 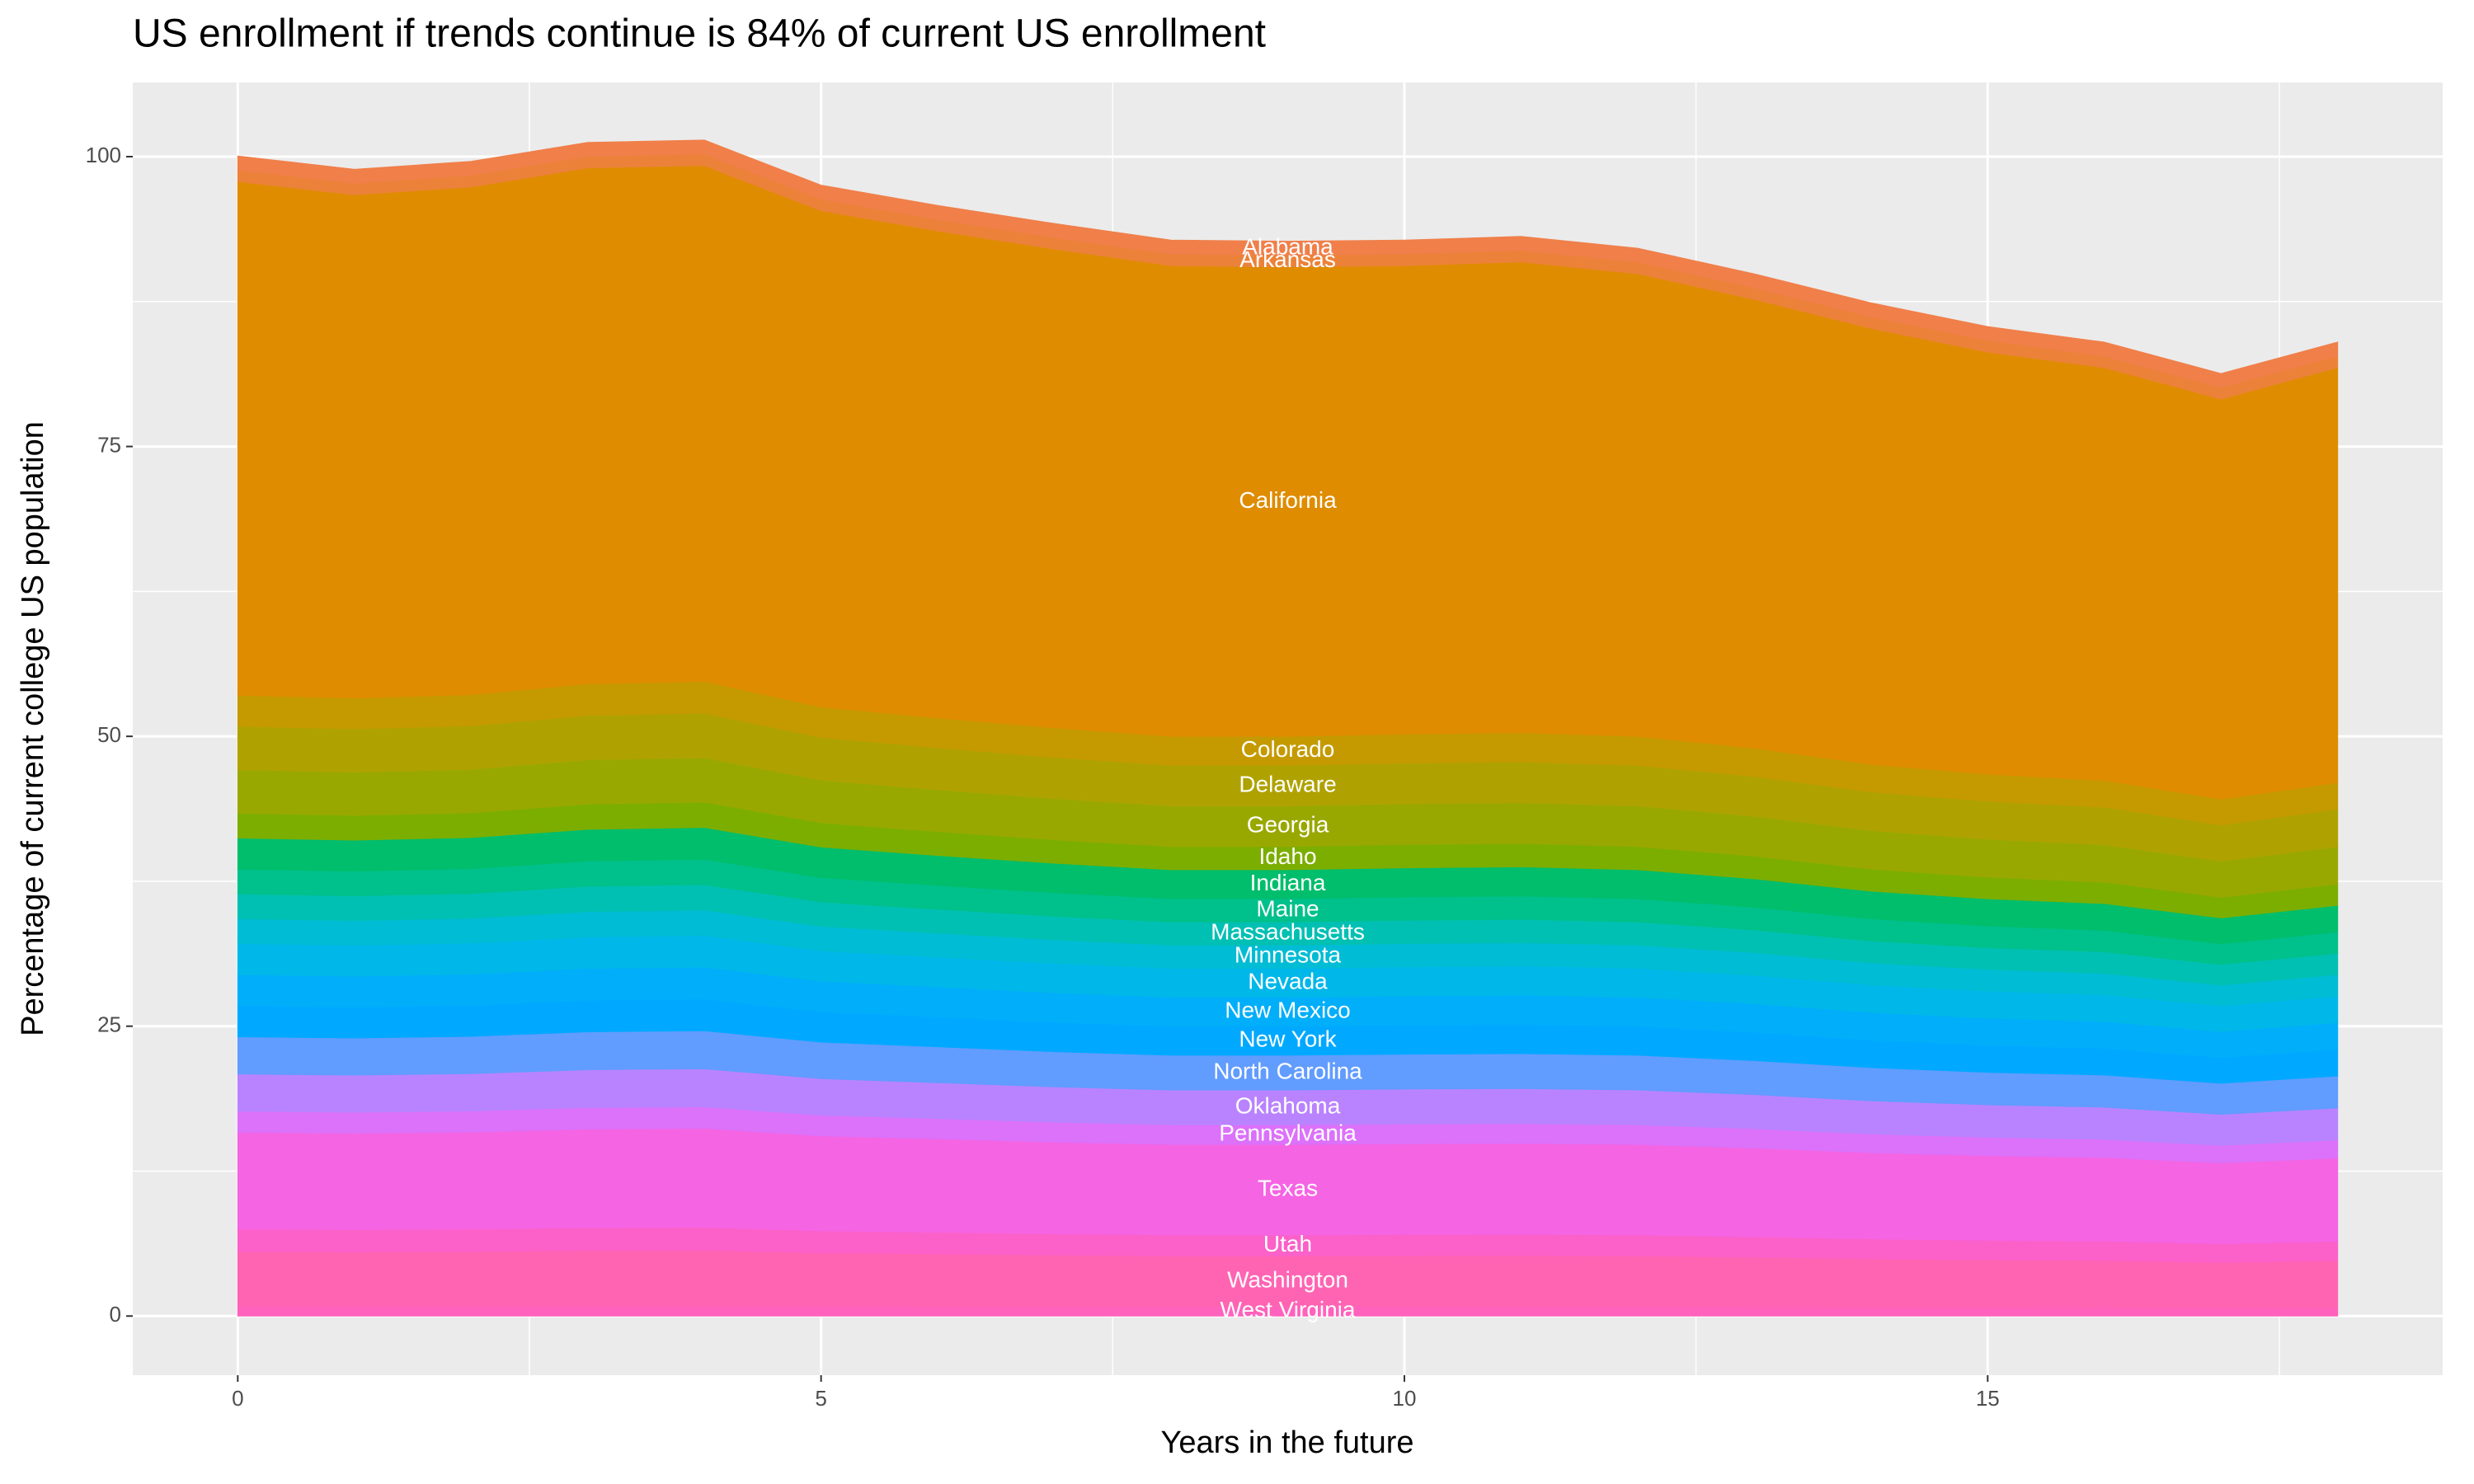 I want to click on series-label: Nevada, so click(x=1288, y=980).